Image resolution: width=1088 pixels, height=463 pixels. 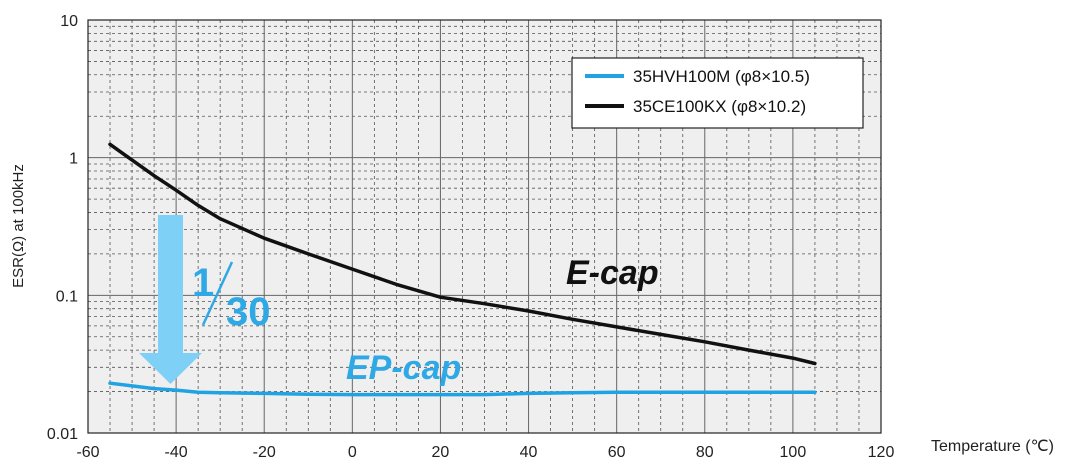 What do you see at coordinates (170, 284) in the screenshot?
I see `arrow-shaft` at bounding box center [170, 284].